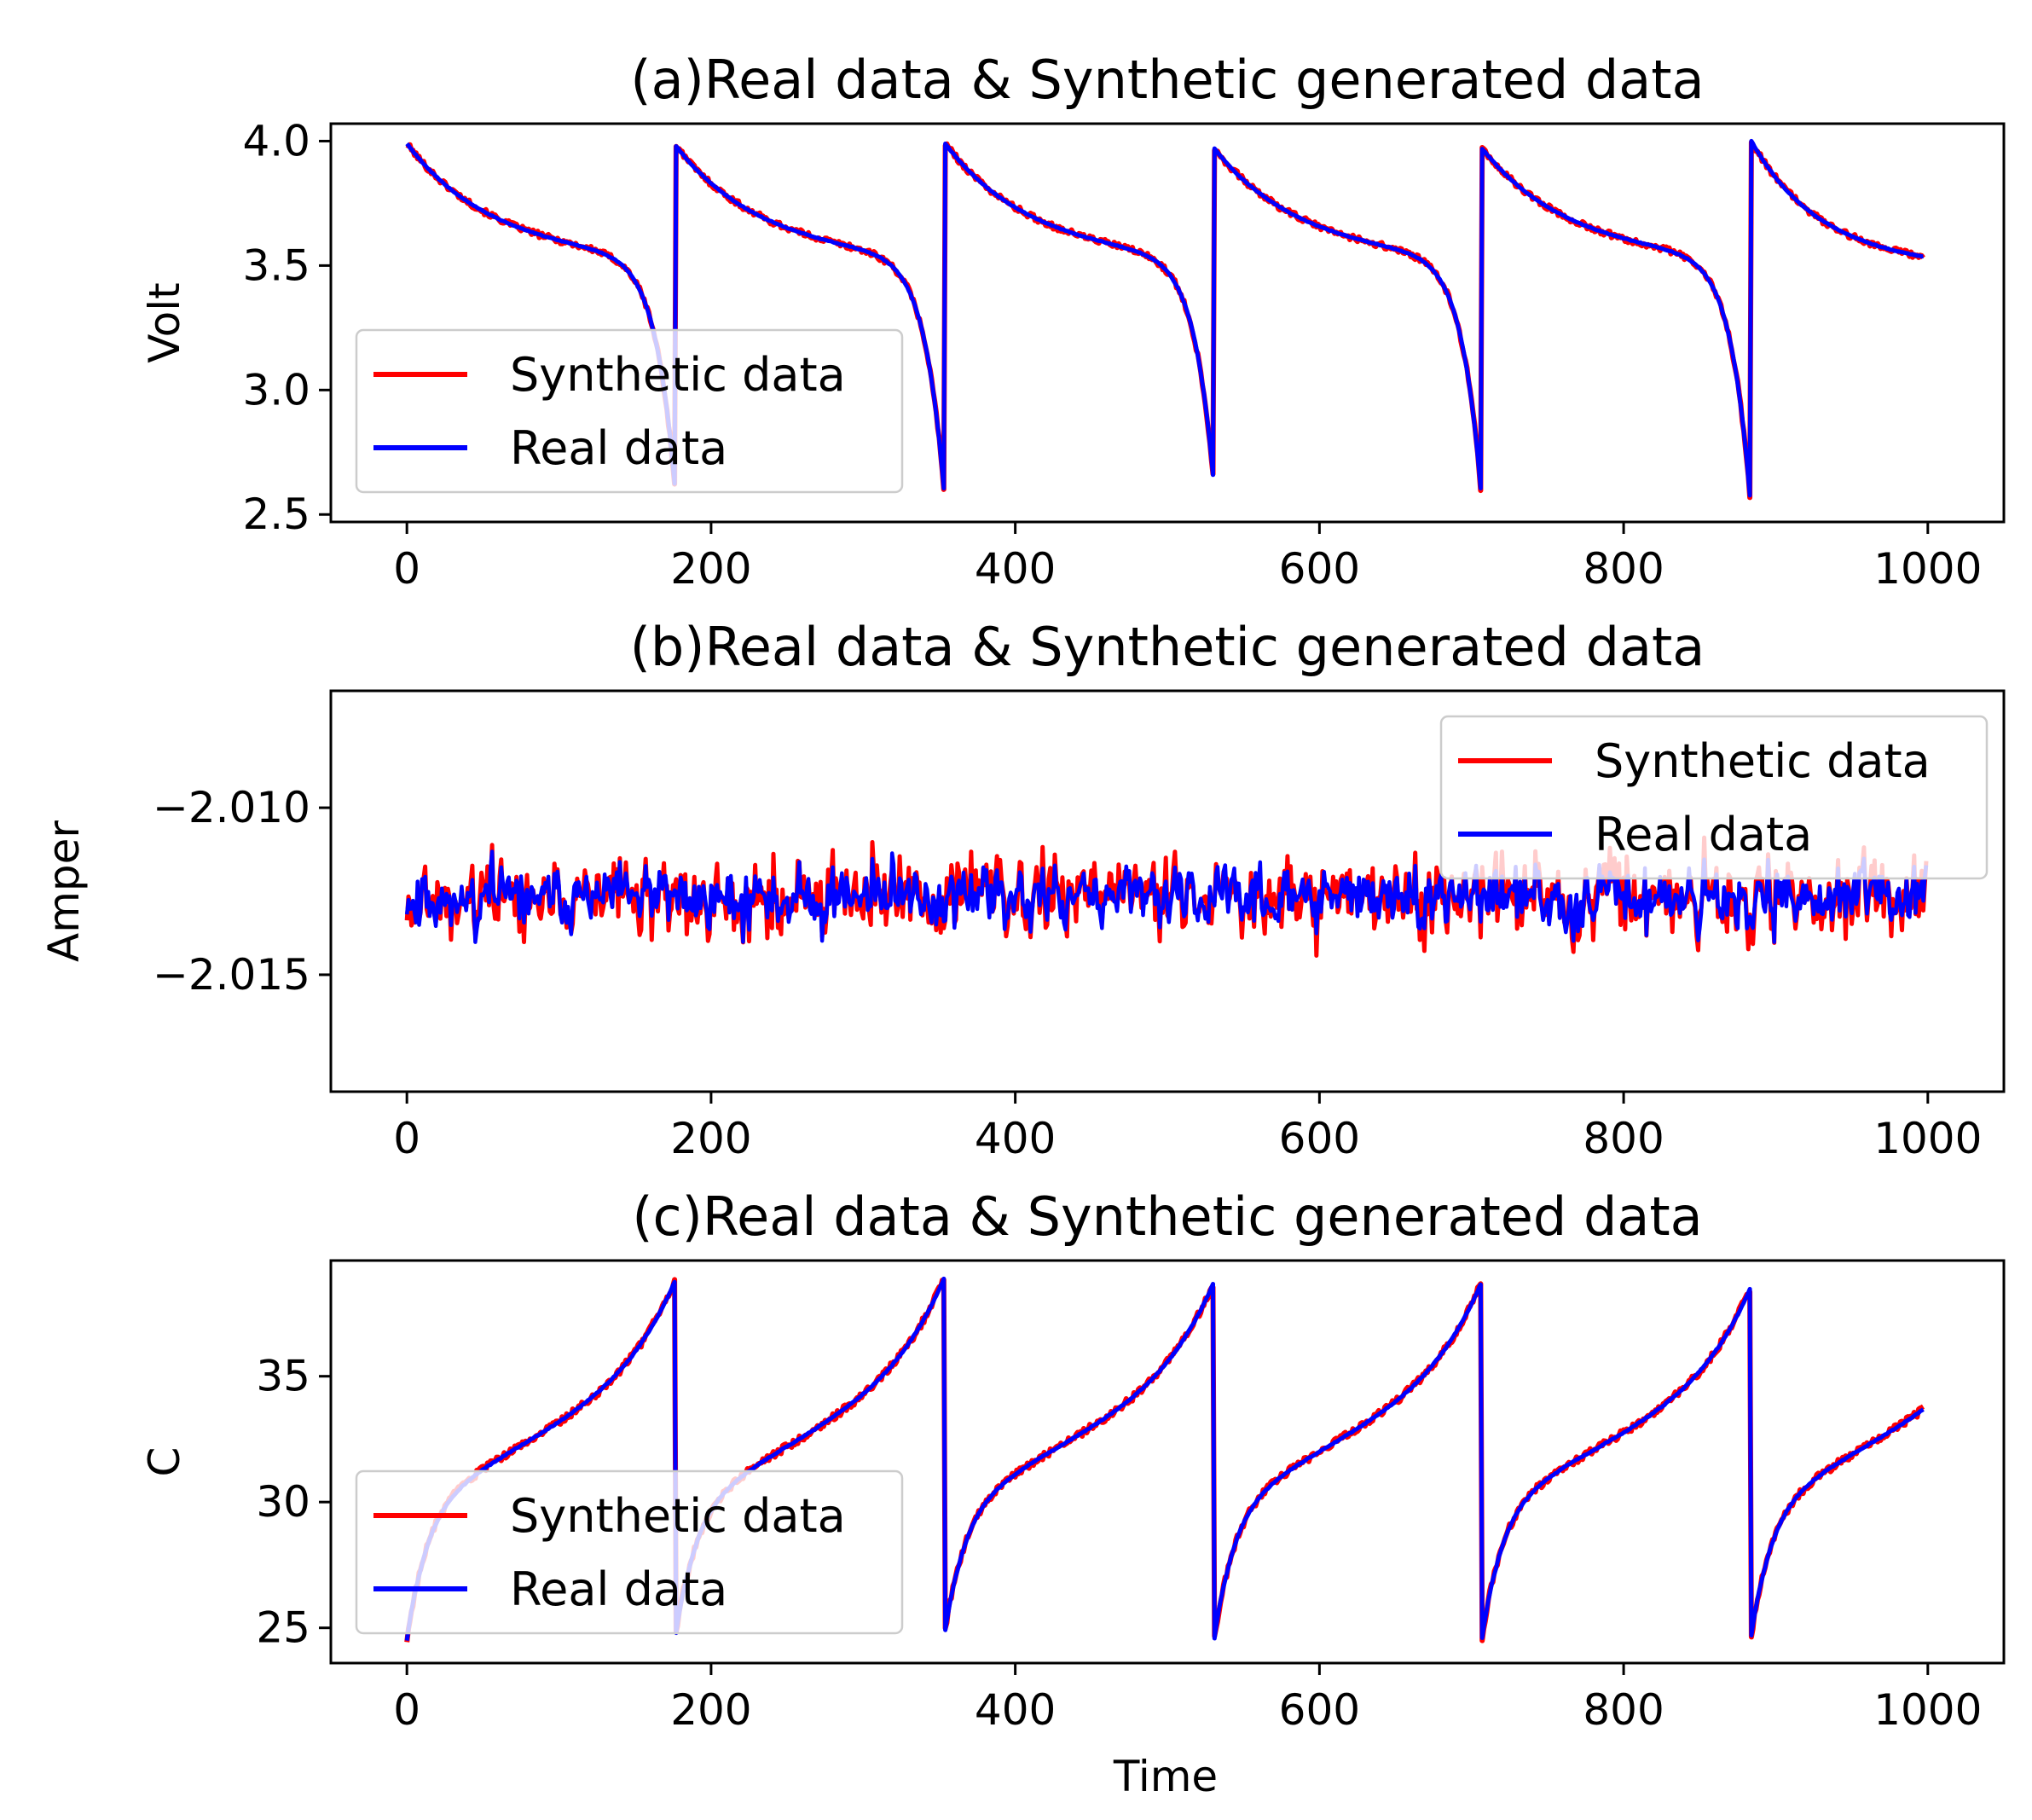 Image resolution: width=2032 pixels, height=1820 pixels. I want to click on subplot-title: (c)Real data & Synthetic generated data, so click(1167, 1217).